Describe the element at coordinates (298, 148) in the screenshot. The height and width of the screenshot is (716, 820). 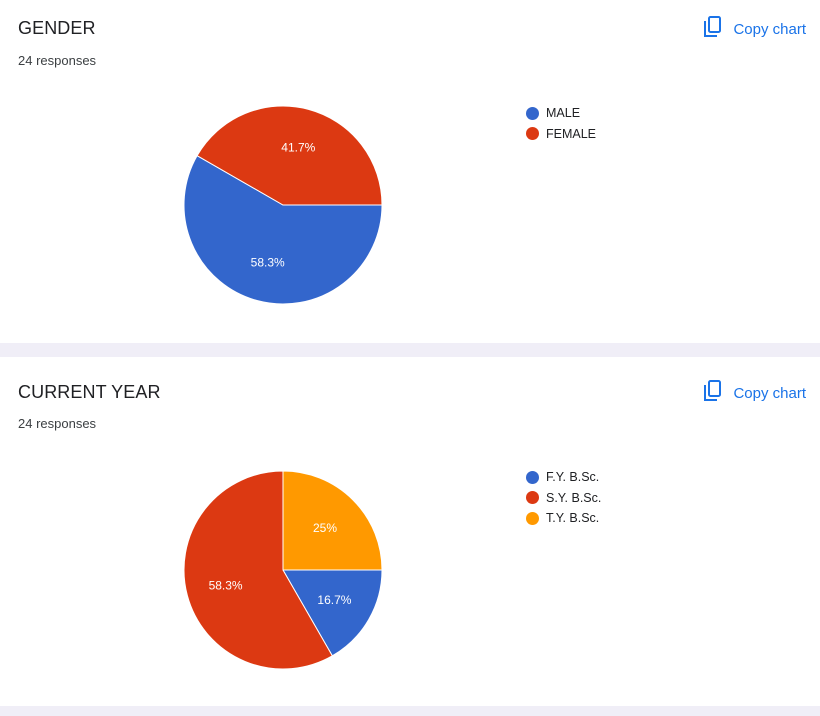
I see `slice-label-female: 41.7%` at that location.